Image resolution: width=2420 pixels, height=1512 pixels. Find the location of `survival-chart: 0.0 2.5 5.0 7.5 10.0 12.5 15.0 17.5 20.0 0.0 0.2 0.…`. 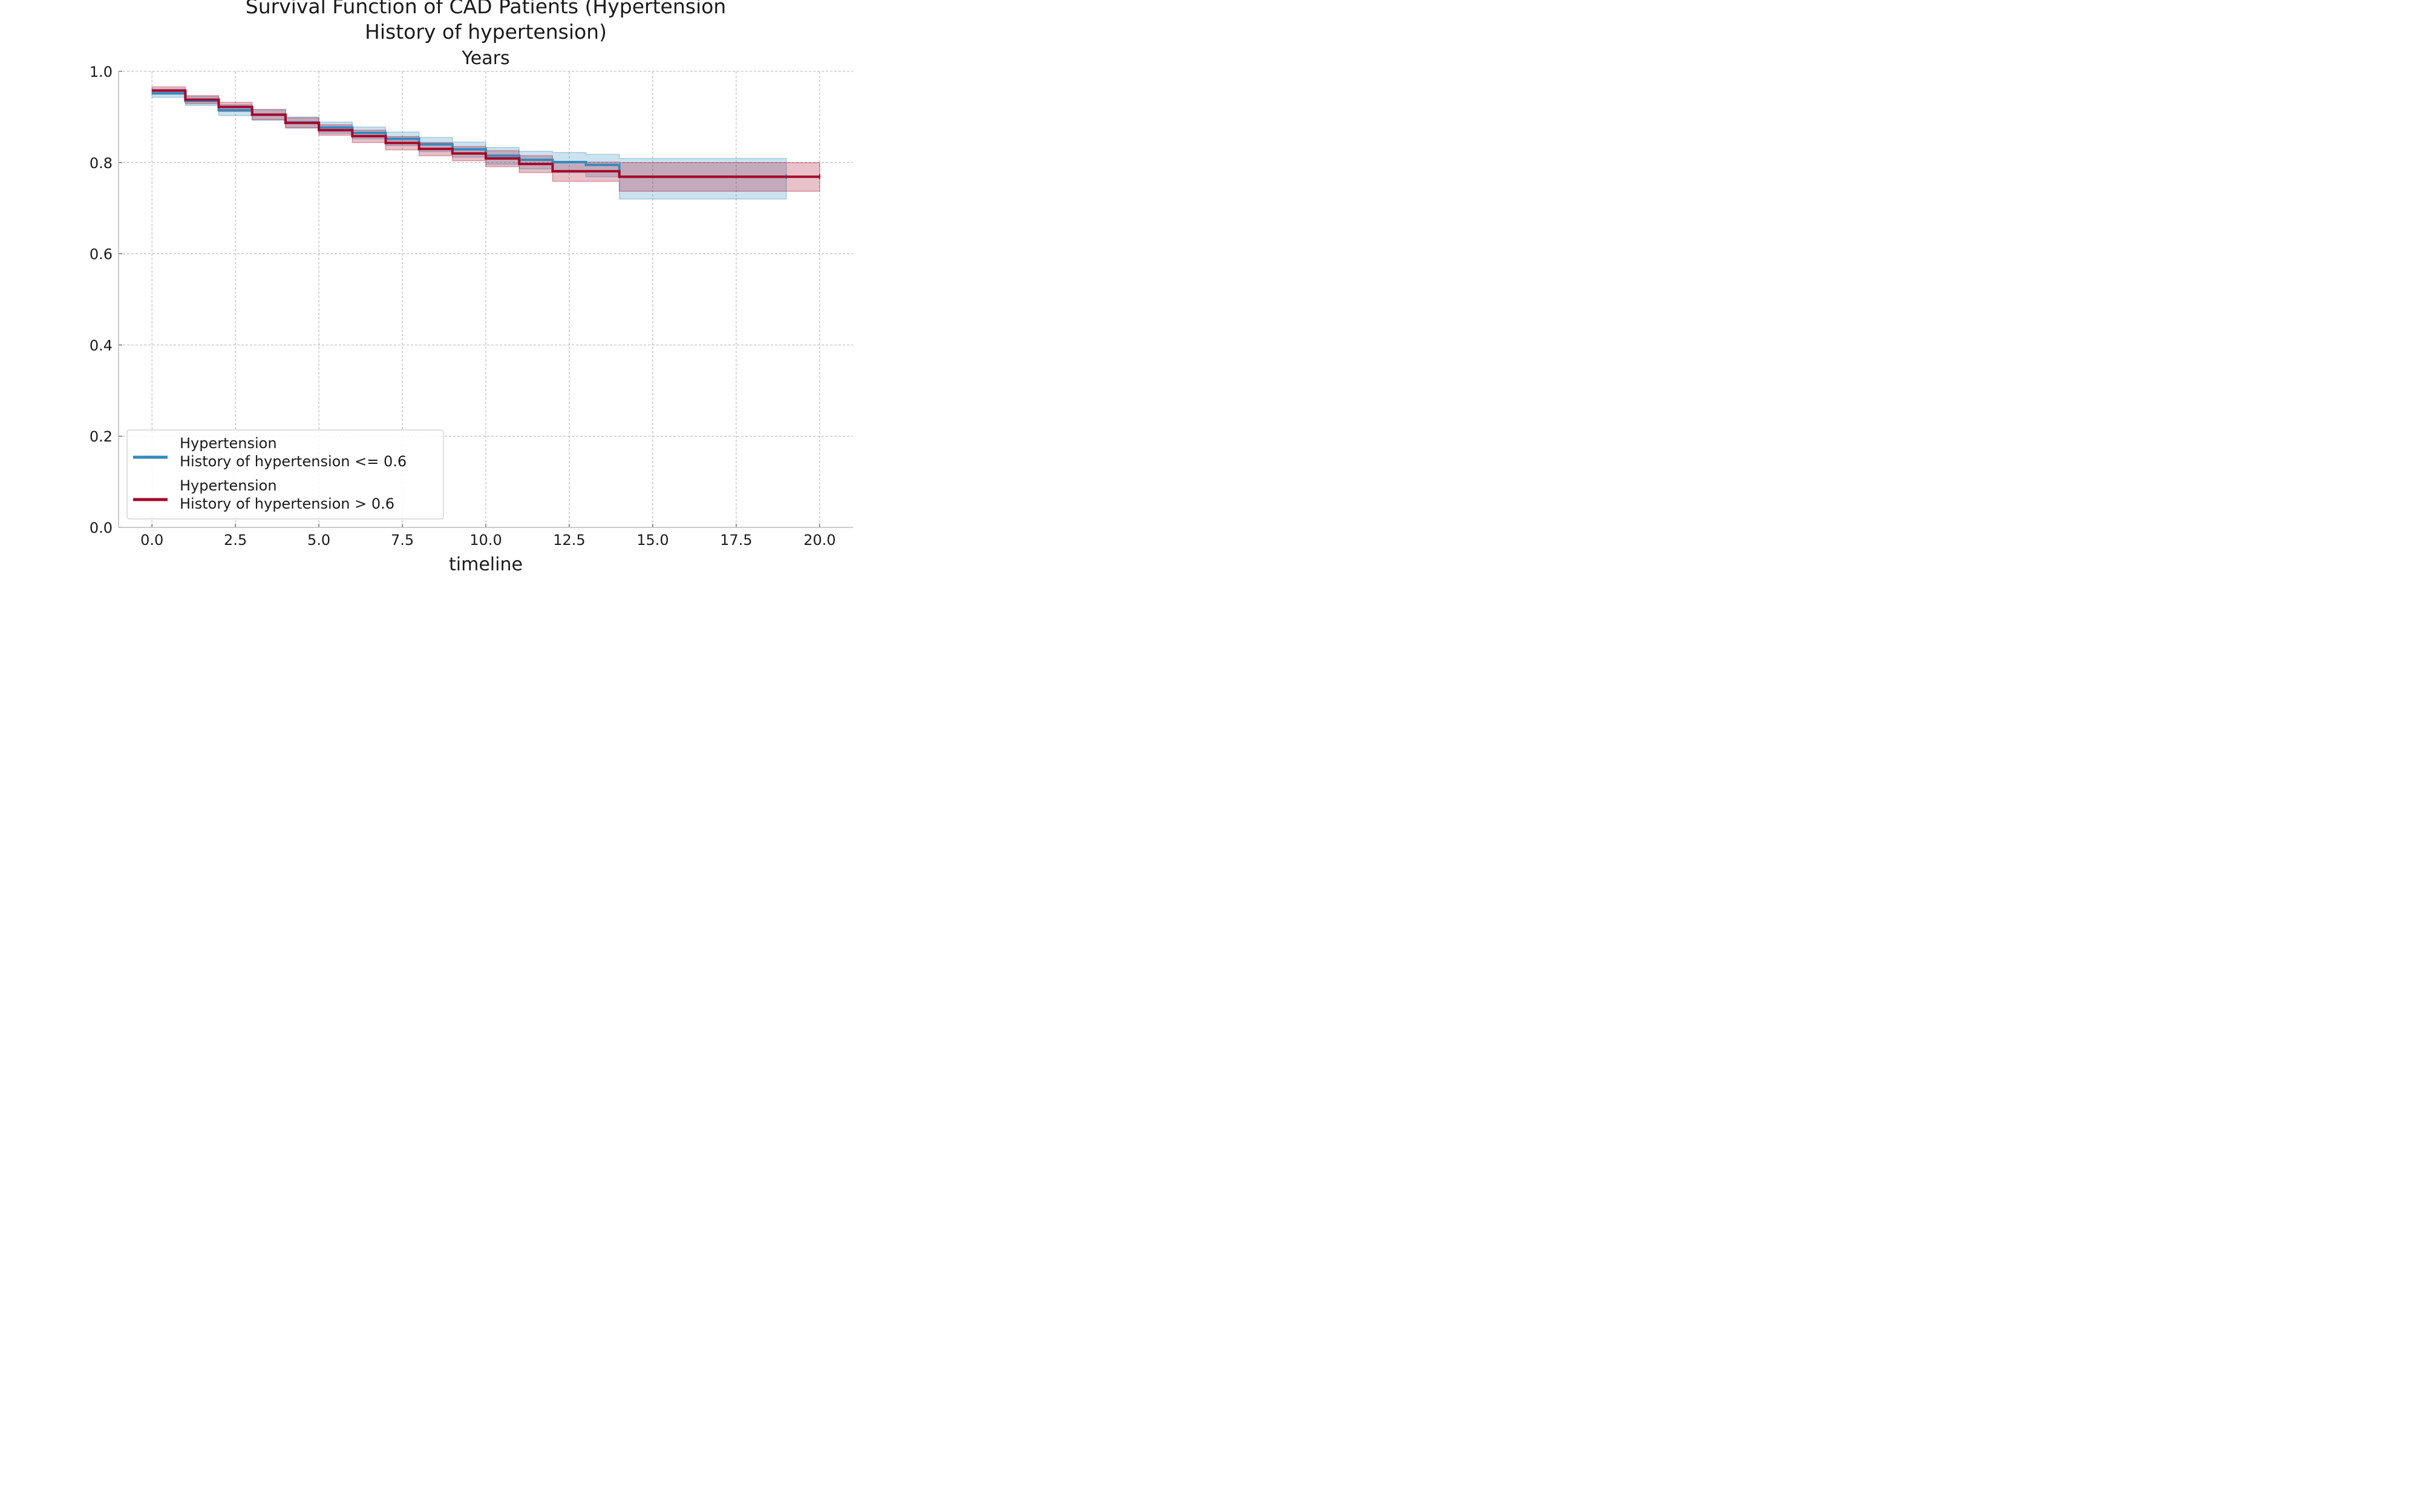

survival-chart: 0.0 2.5 5.0 7.5 10.0 12.5 15.0 17.5 20.0 0.0 0.2 0.… is located at coordinates (471, 287).